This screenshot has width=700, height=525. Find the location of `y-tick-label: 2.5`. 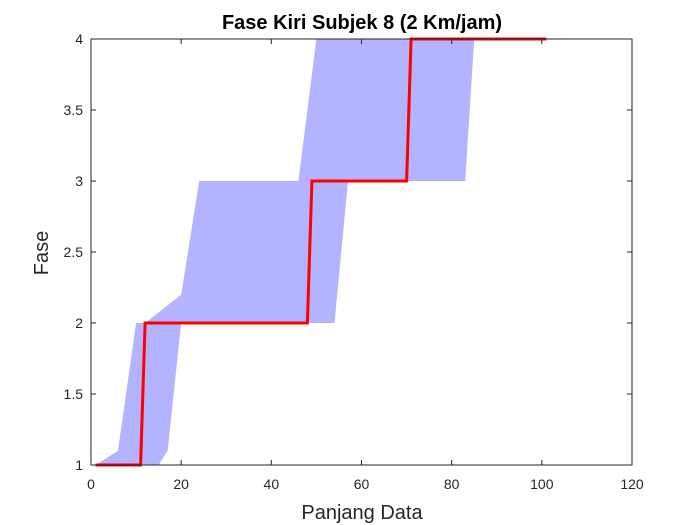

y-tick-label: 2.5 is located at coordinates (74, 252).